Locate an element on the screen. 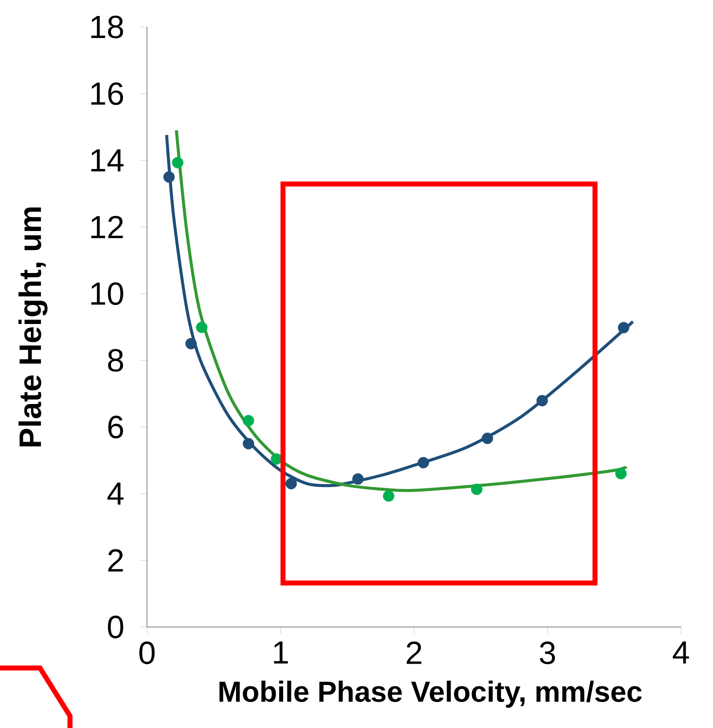 The image size is (713, 728). y-tick-label: 10 is located at coordinates (107, 293).